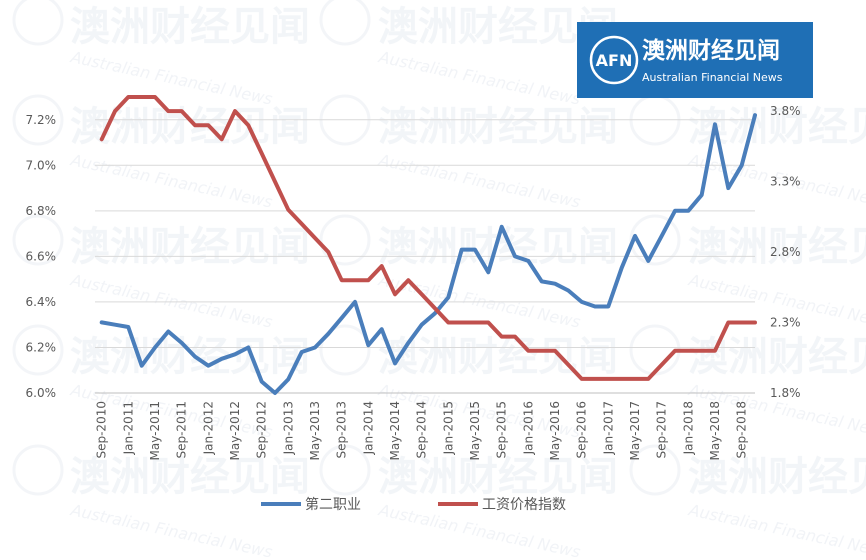 This screenshot has width=866, height=560. I want to click on logo-circle-icon, so click(614, 60).